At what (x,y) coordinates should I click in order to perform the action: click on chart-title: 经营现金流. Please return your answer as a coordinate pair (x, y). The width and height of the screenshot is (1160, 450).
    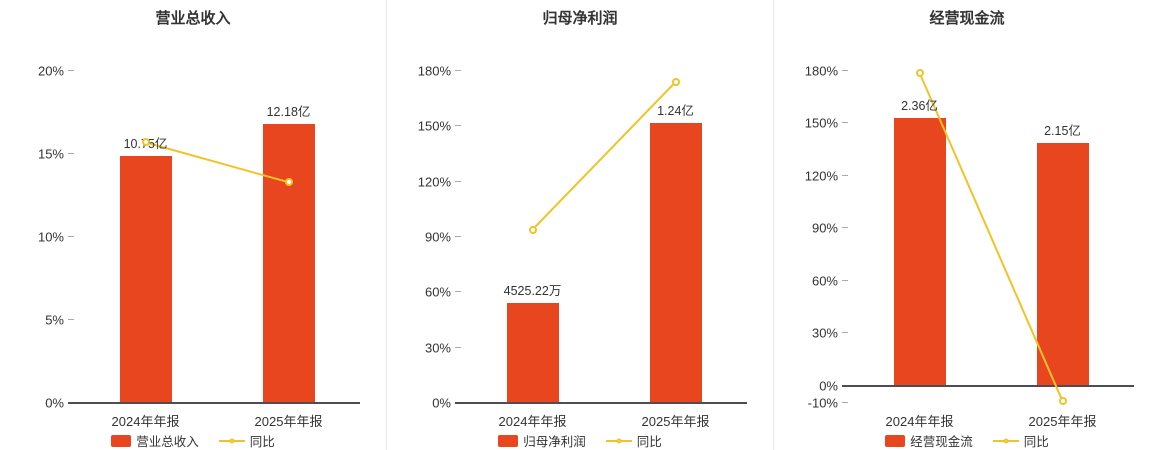
    Looking at the image, I should click on (967, 18).